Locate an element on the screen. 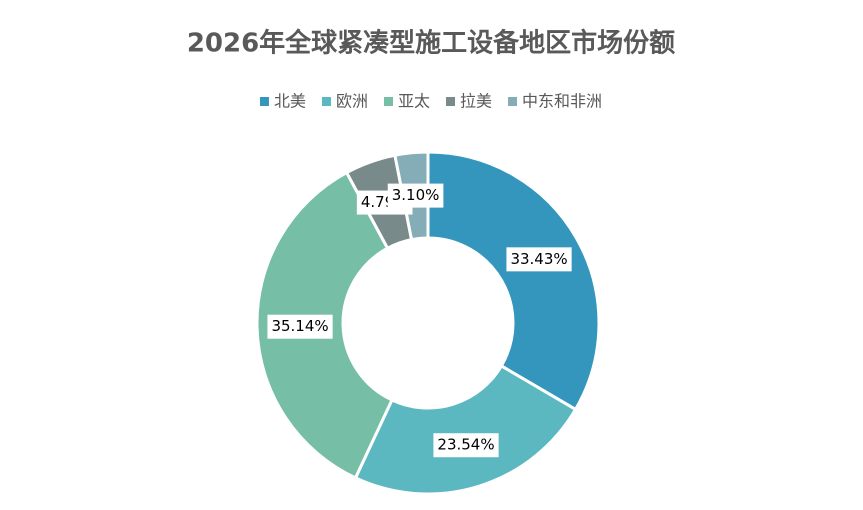 The image size is (863, 510). legend-label: 拉美 is located at coordinates (476, 101).